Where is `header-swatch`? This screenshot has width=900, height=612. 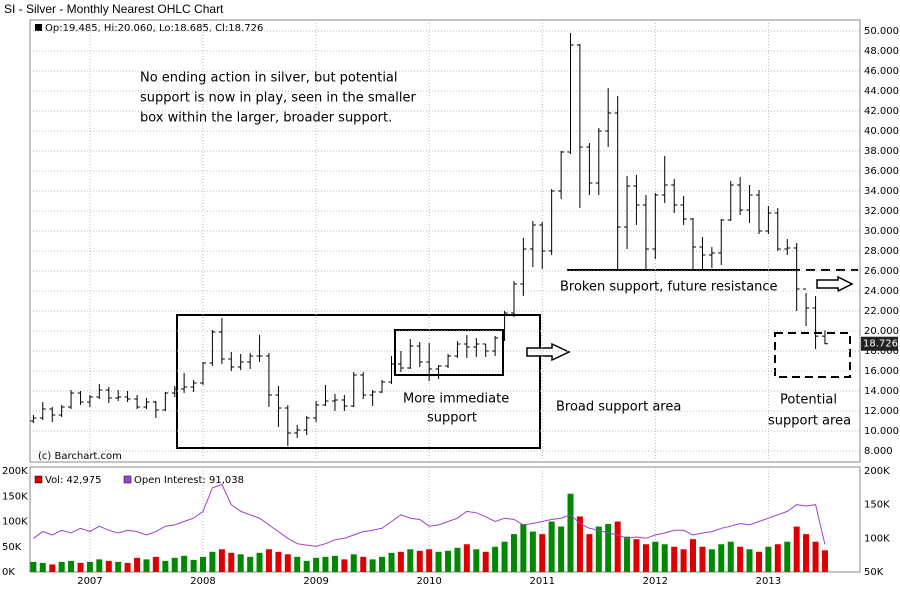
header-swatch is located at coordinates (38, 27).